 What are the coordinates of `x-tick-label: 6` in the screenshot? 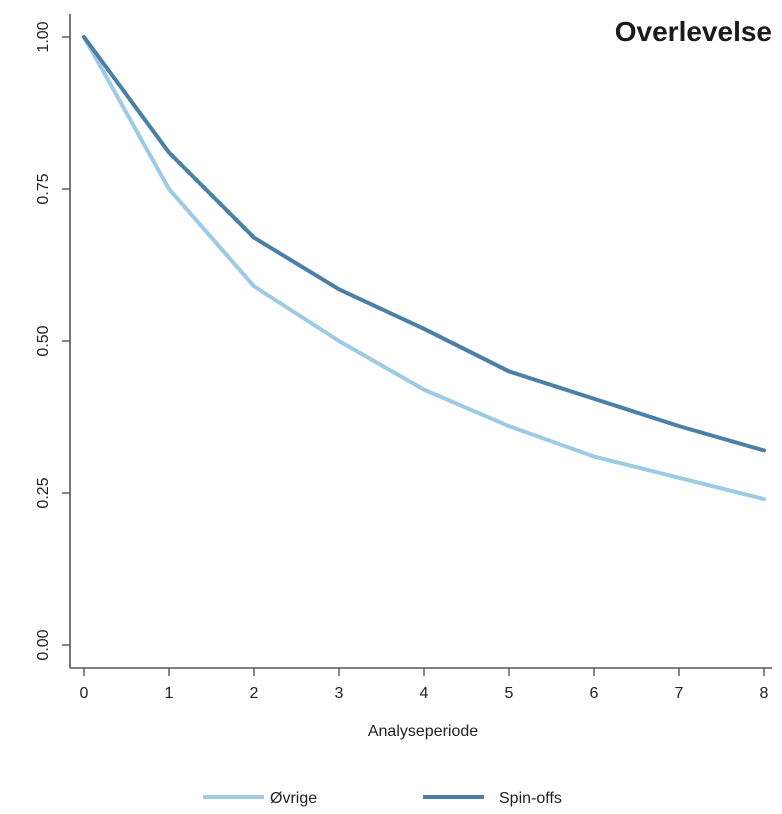 It's located at (594, 693).